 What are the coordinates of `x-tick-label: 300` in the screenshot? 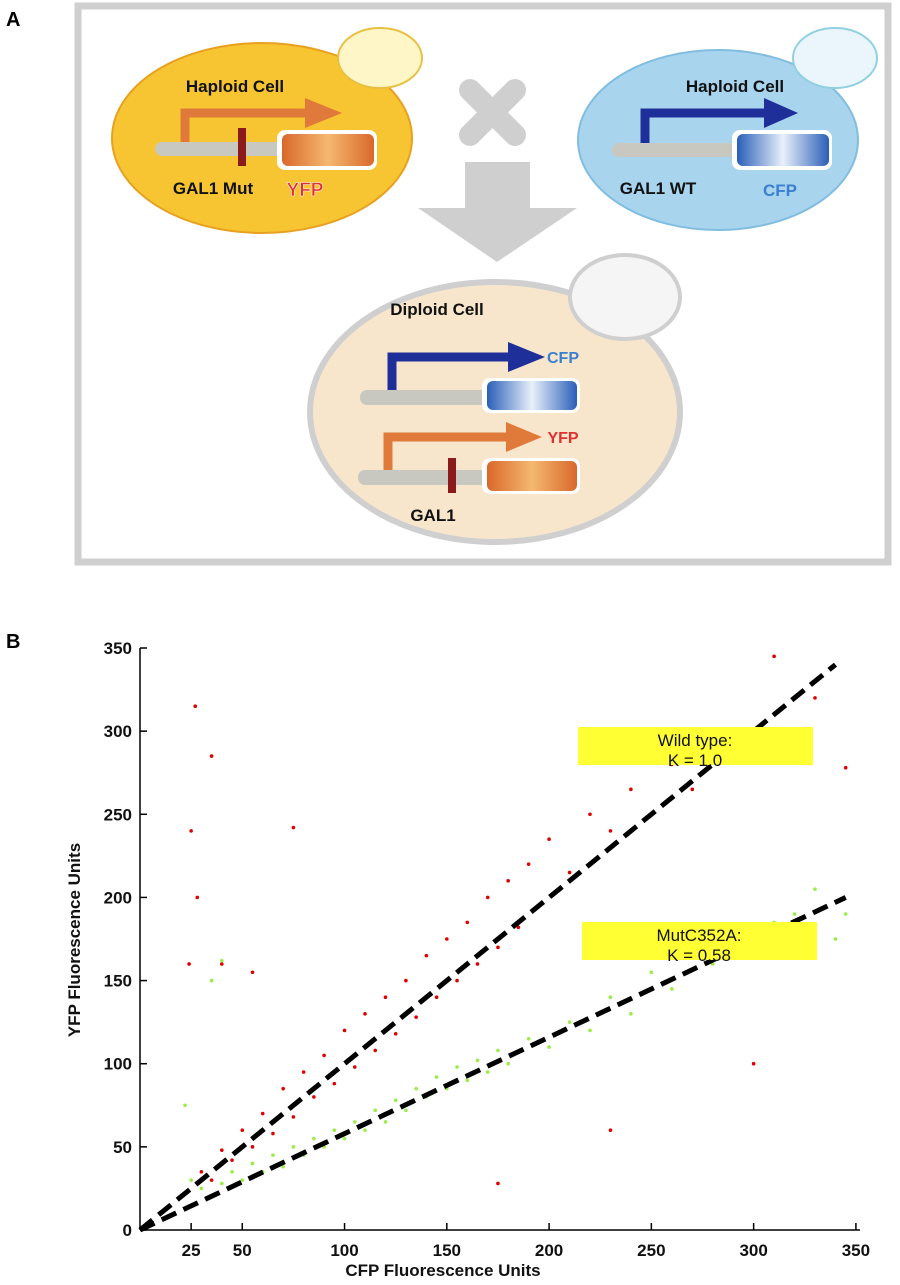 It's located at (753, 1250).